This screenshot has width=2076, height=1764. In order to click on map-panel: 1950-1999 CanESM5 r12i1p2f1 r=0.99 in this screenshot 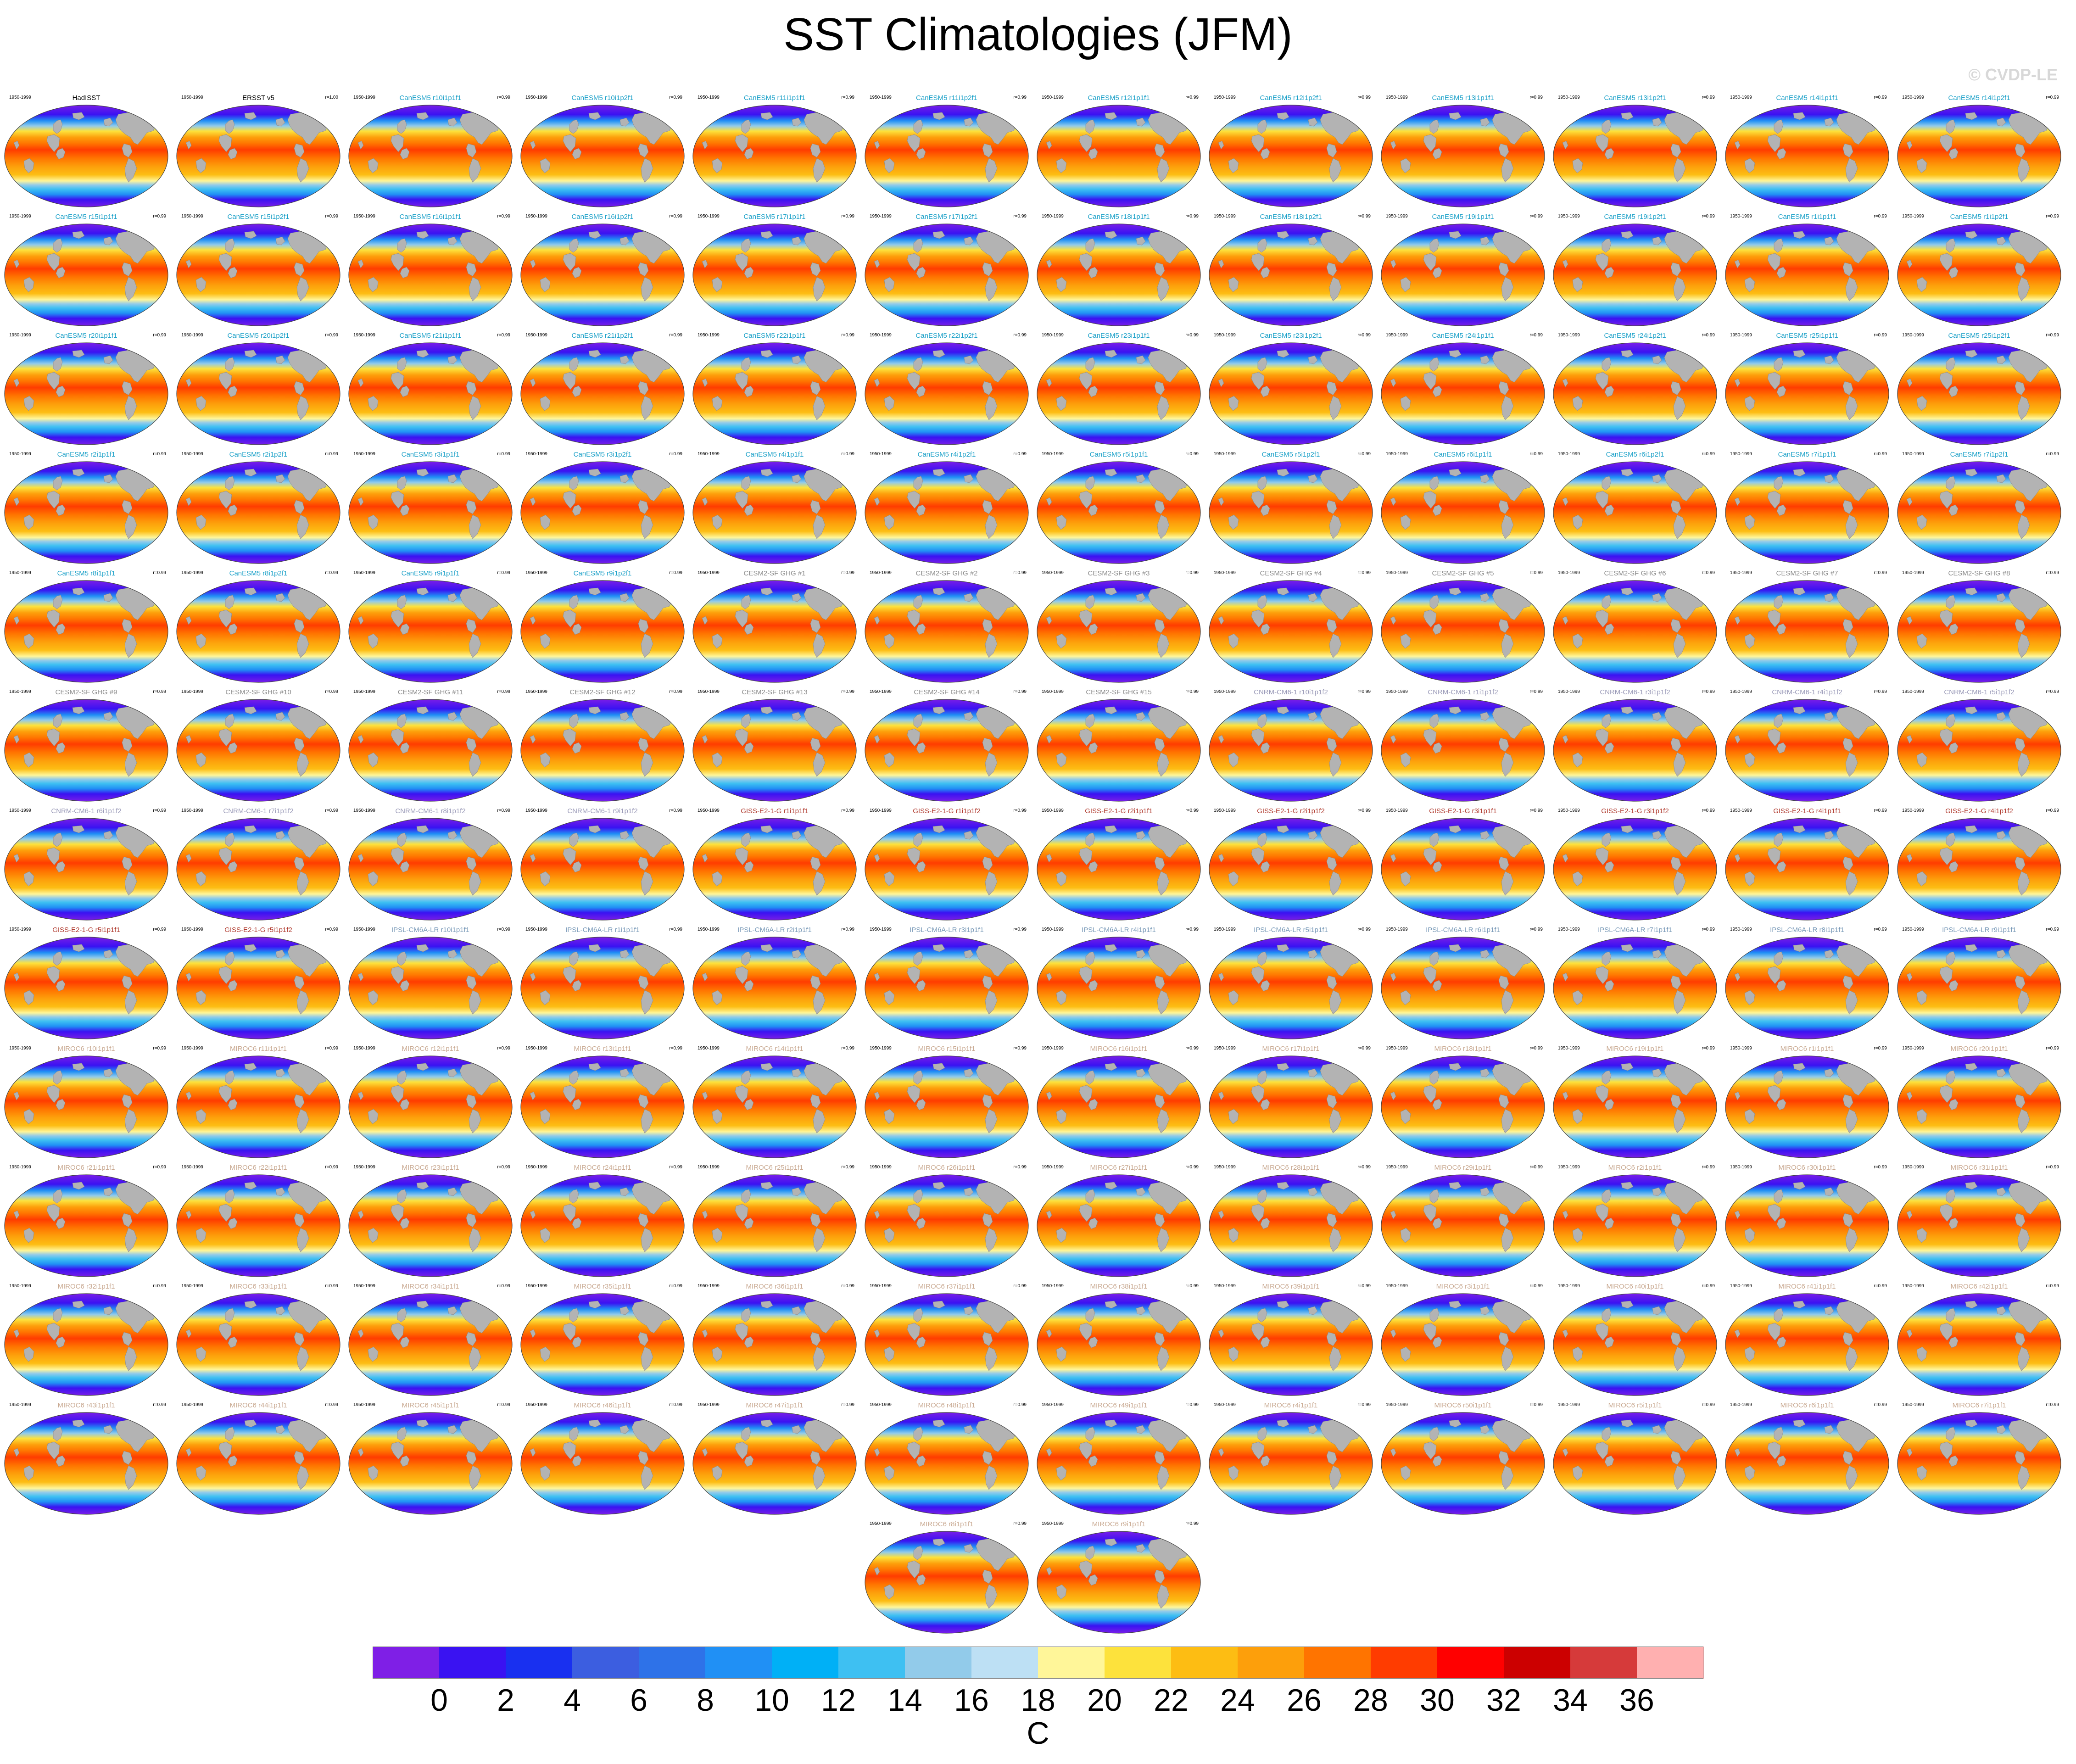, I will do `click(1290, 151)`.